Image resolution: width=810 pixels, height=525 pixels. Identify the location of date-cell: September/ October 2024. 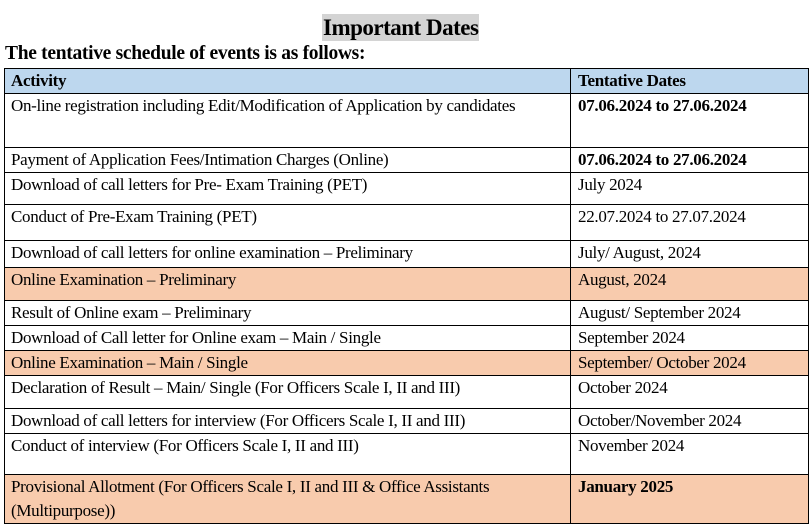
(689, 363).